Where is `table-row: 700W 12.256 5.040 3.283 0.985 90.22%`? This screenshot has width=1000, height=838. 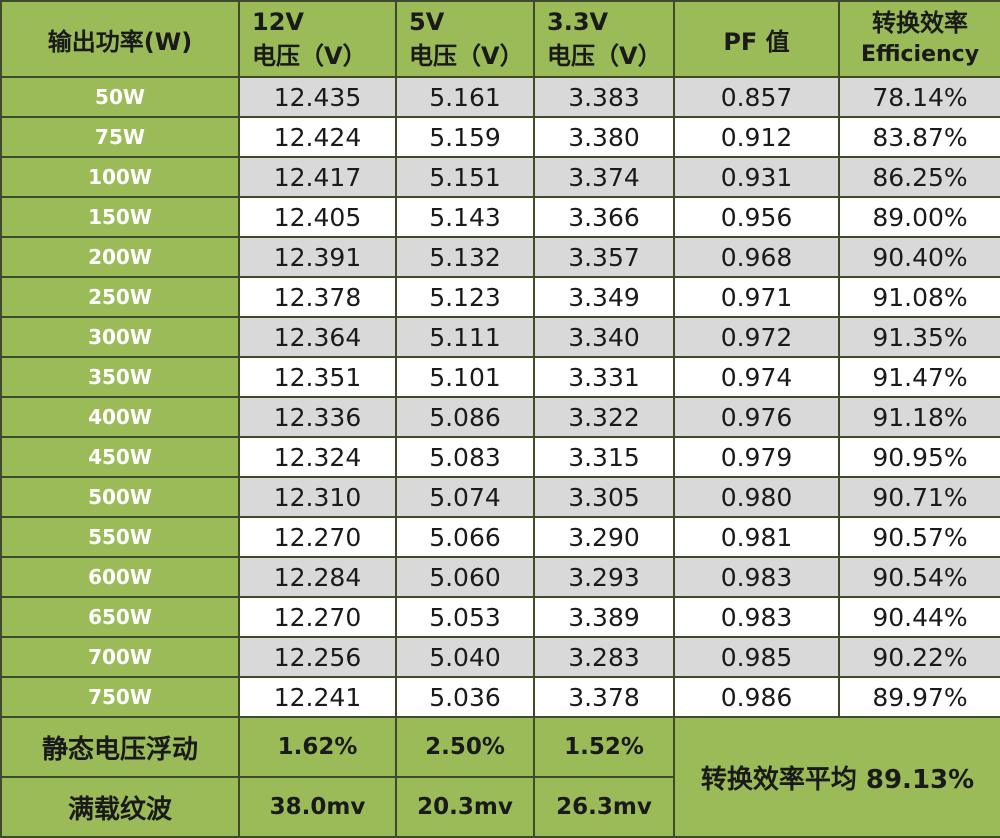 table-row: 700W 12.256 5.040 3.283 0.985 90.22% is located at coordinates (500, 657).